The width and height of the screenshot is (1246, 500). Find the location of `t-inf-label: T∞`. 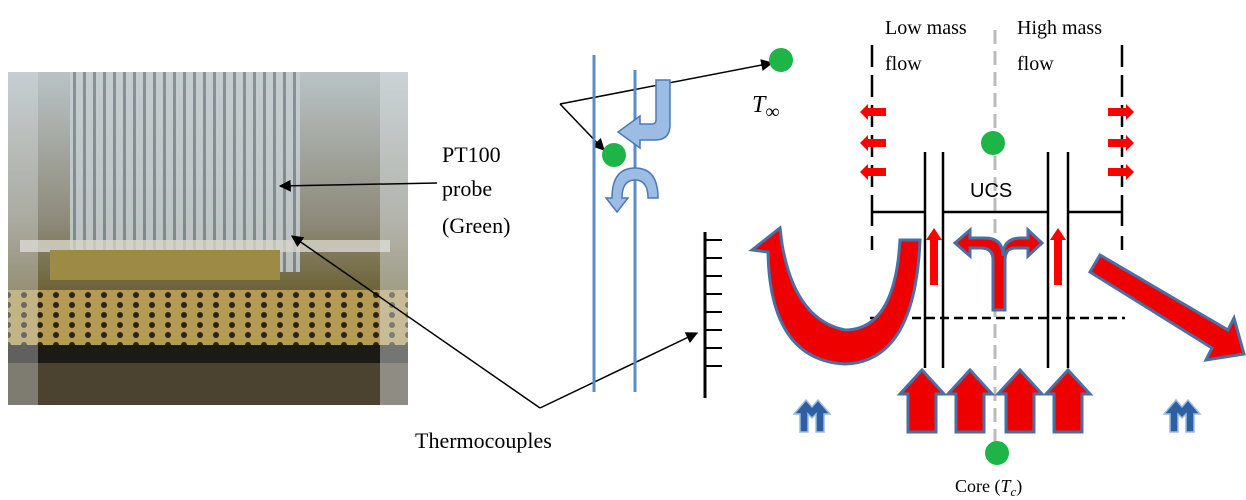

t-inf-label: T∞ is located at coordinates (766, 107).